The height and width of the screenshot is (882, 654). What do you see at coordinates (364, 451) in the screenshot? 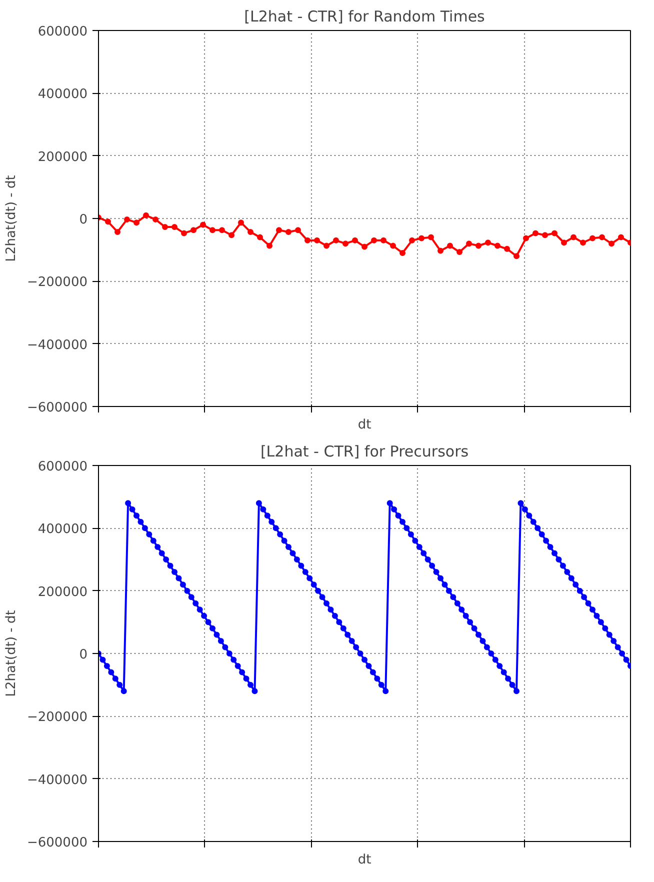
I see `chart-title: [L2hat - CTR] for Precursors` at bounding box center [364, 451].